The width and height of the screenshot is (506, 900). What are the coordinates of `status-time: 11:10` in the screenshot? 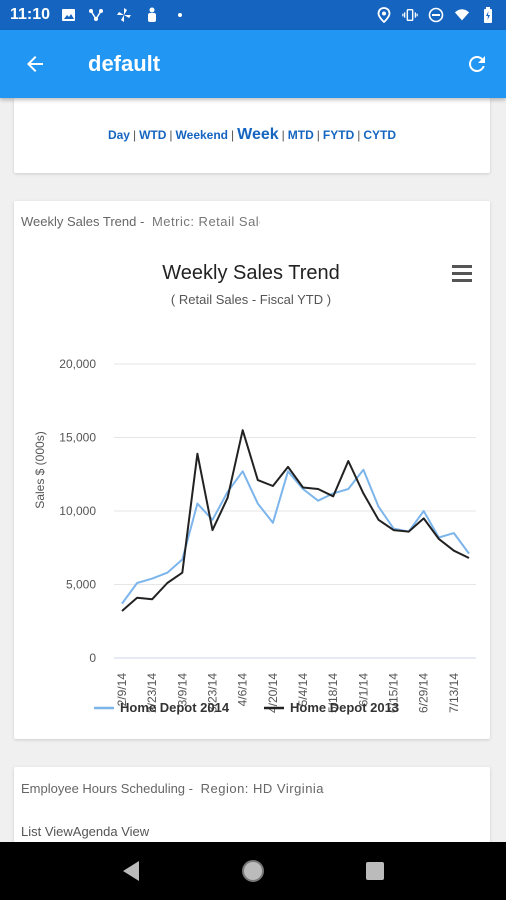 It's located at (30, 14).